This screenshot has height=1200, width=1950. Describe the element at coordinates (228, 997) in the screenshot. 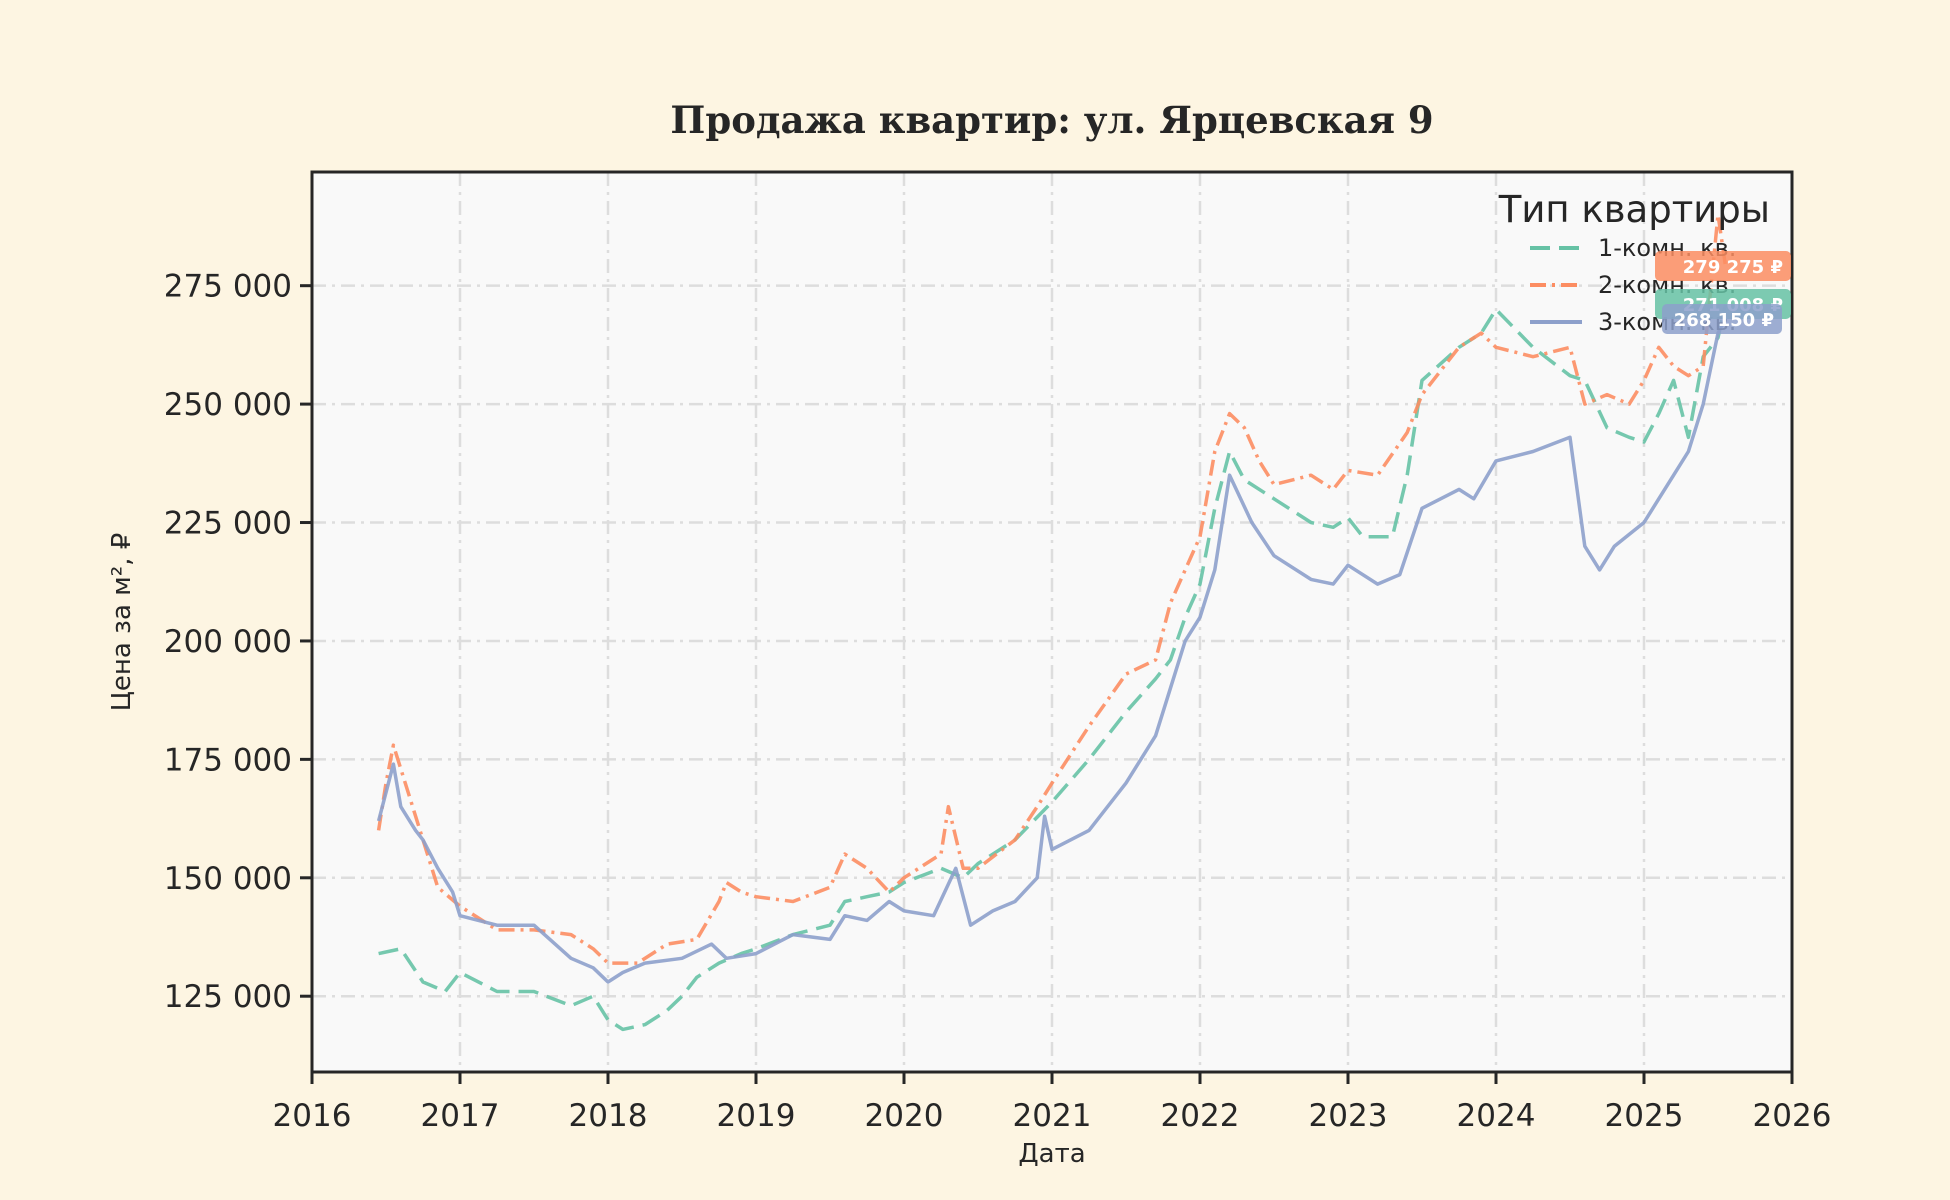

I see `y-tick-label: 125 000` at that location.